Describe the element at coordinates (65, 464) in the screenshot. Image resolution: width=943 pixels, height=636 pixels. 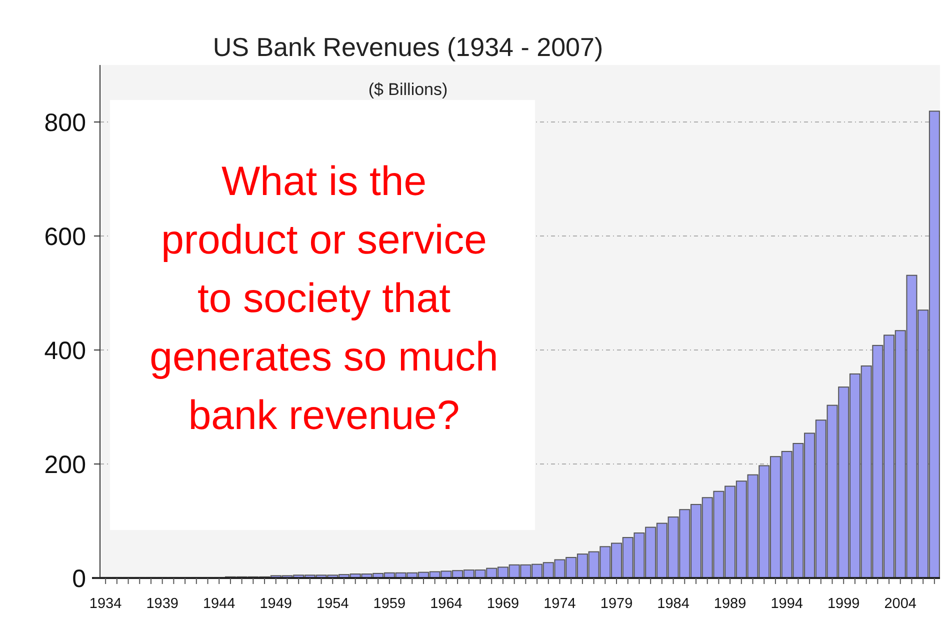
I see `y-tick-label: 200` at that location.